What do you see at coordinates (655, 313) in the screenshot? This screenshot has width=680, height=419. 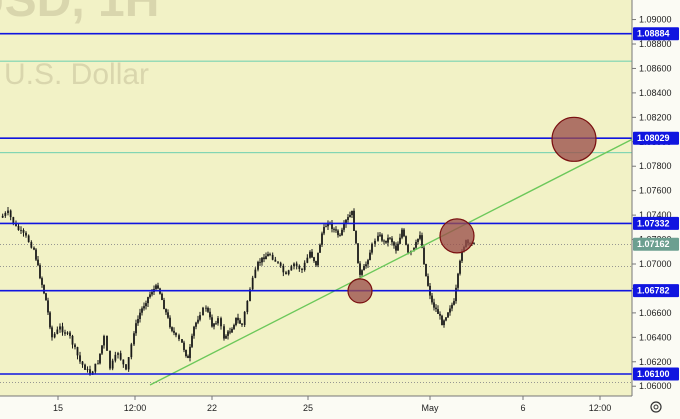 I see `price-axis-label: 1.06600` at bounding box center [655, 313].